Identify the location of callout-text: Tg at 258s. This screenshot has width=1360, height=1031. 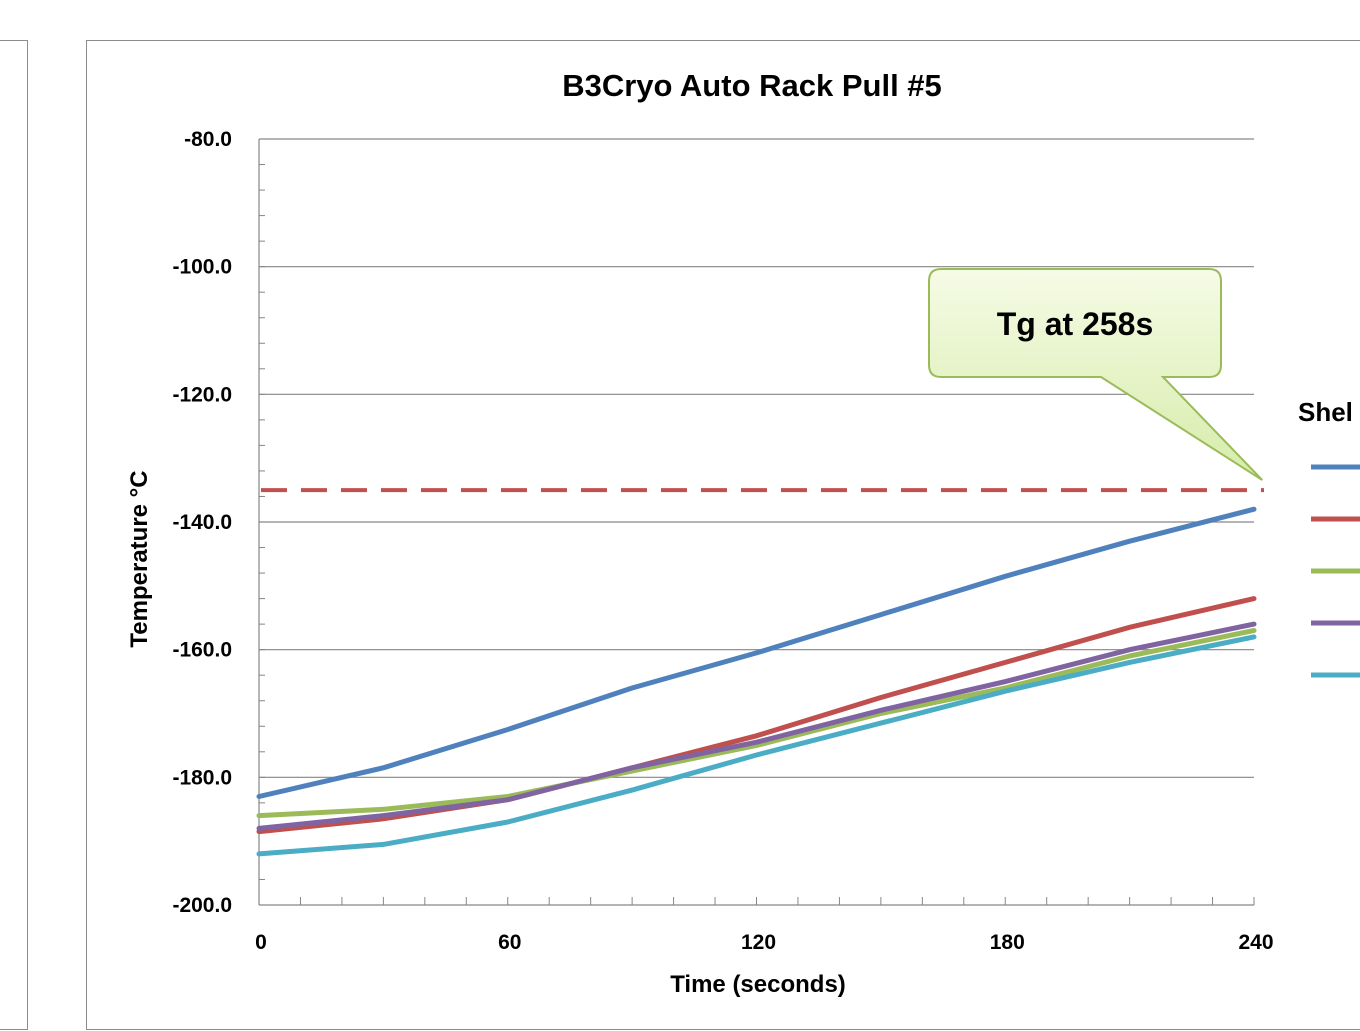
(1075, 324).